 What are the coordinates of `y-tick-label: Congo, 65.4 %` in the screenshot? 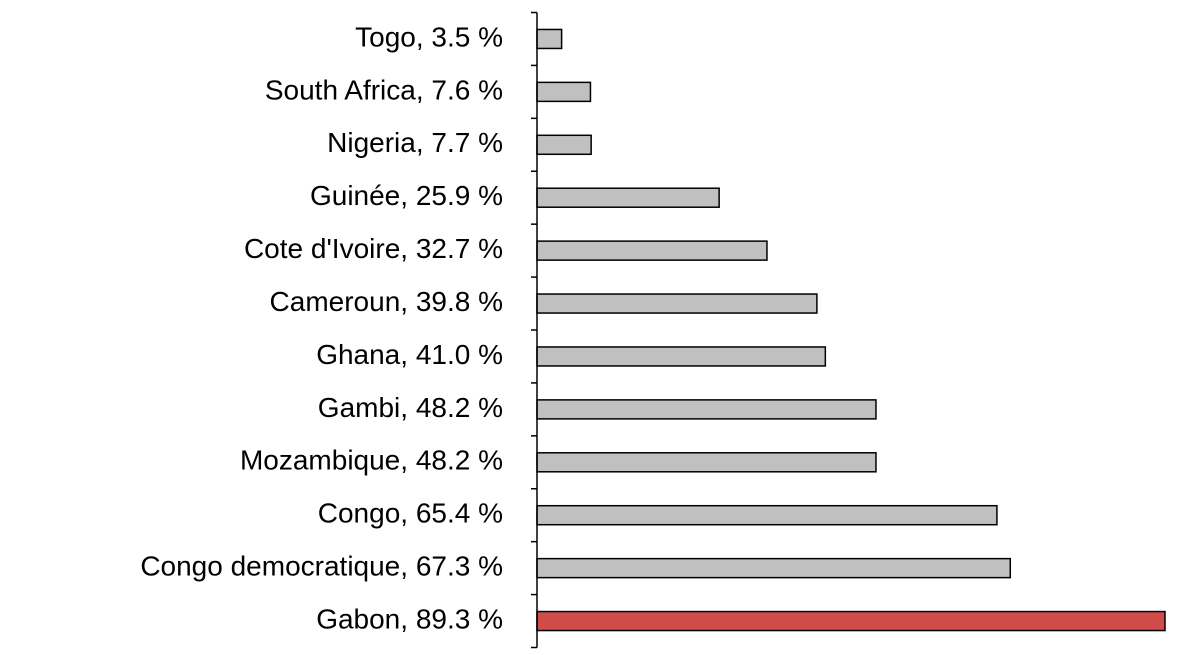 It's located at (410, 513).